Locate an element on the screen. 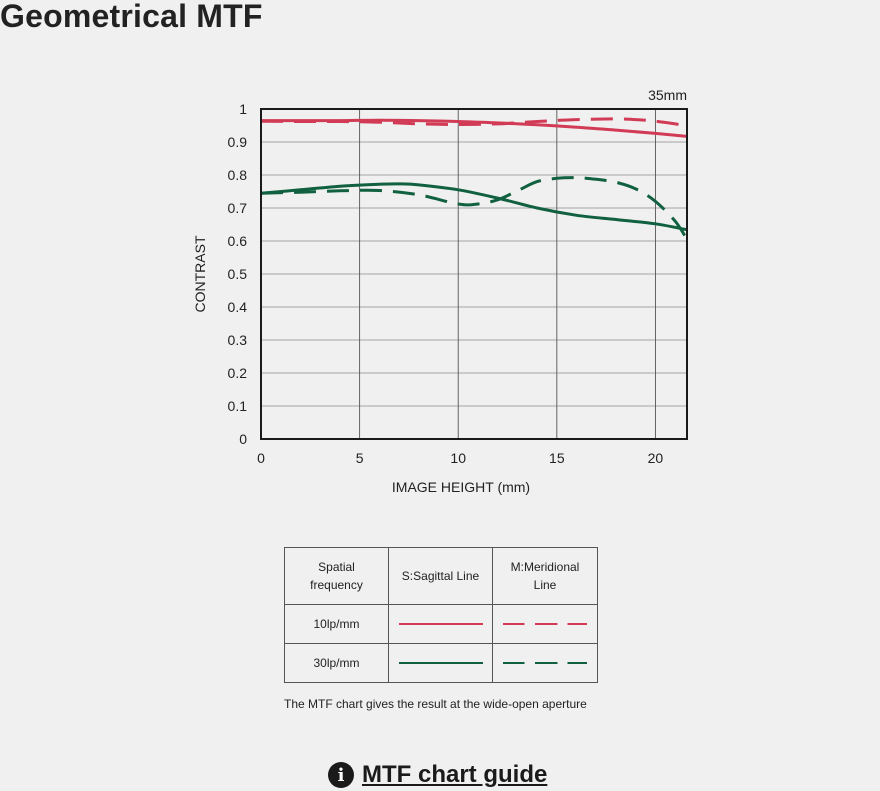 The width and height of the screenshot is (880, 791). legend-header-meridional: M:Meridional Line is located at coordinates (545, 576).